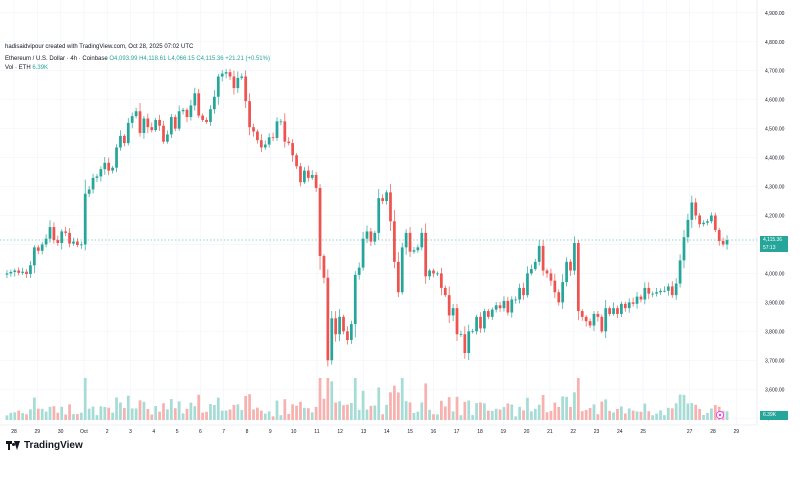 Image resolution: width=800 pixels, height=500 pixels. I want to click on x-tick-label: 2, so click(107, 432).